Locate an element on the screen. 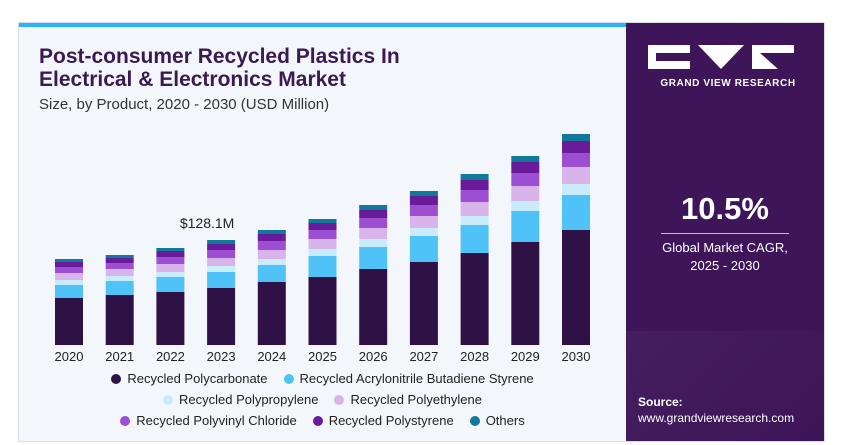 This screenshot has width=850, height=445. data-label: $128.1M is located at coordinates (207, 223).